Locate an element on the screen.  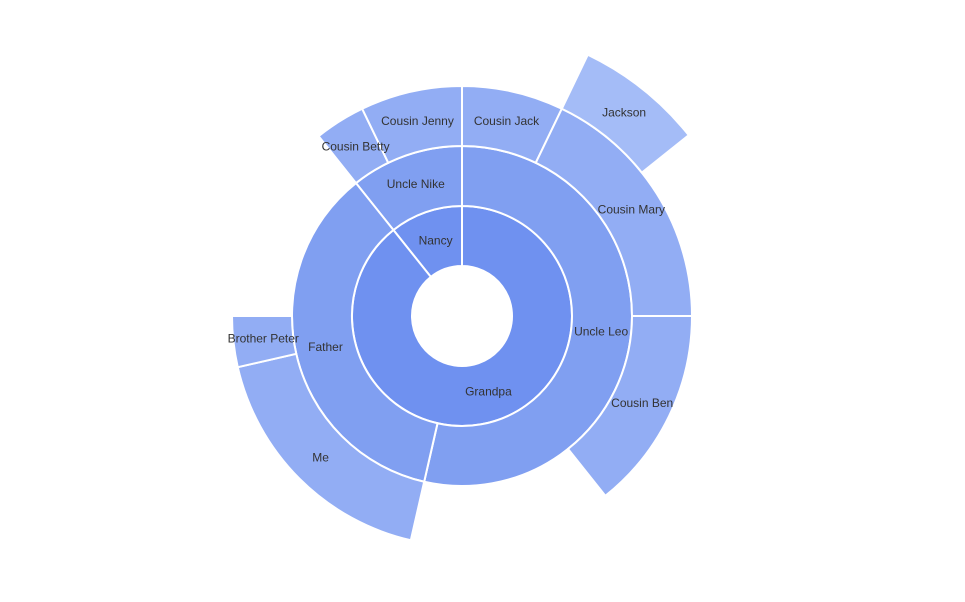
sector-grandpa is located at coordinates (462, 316).